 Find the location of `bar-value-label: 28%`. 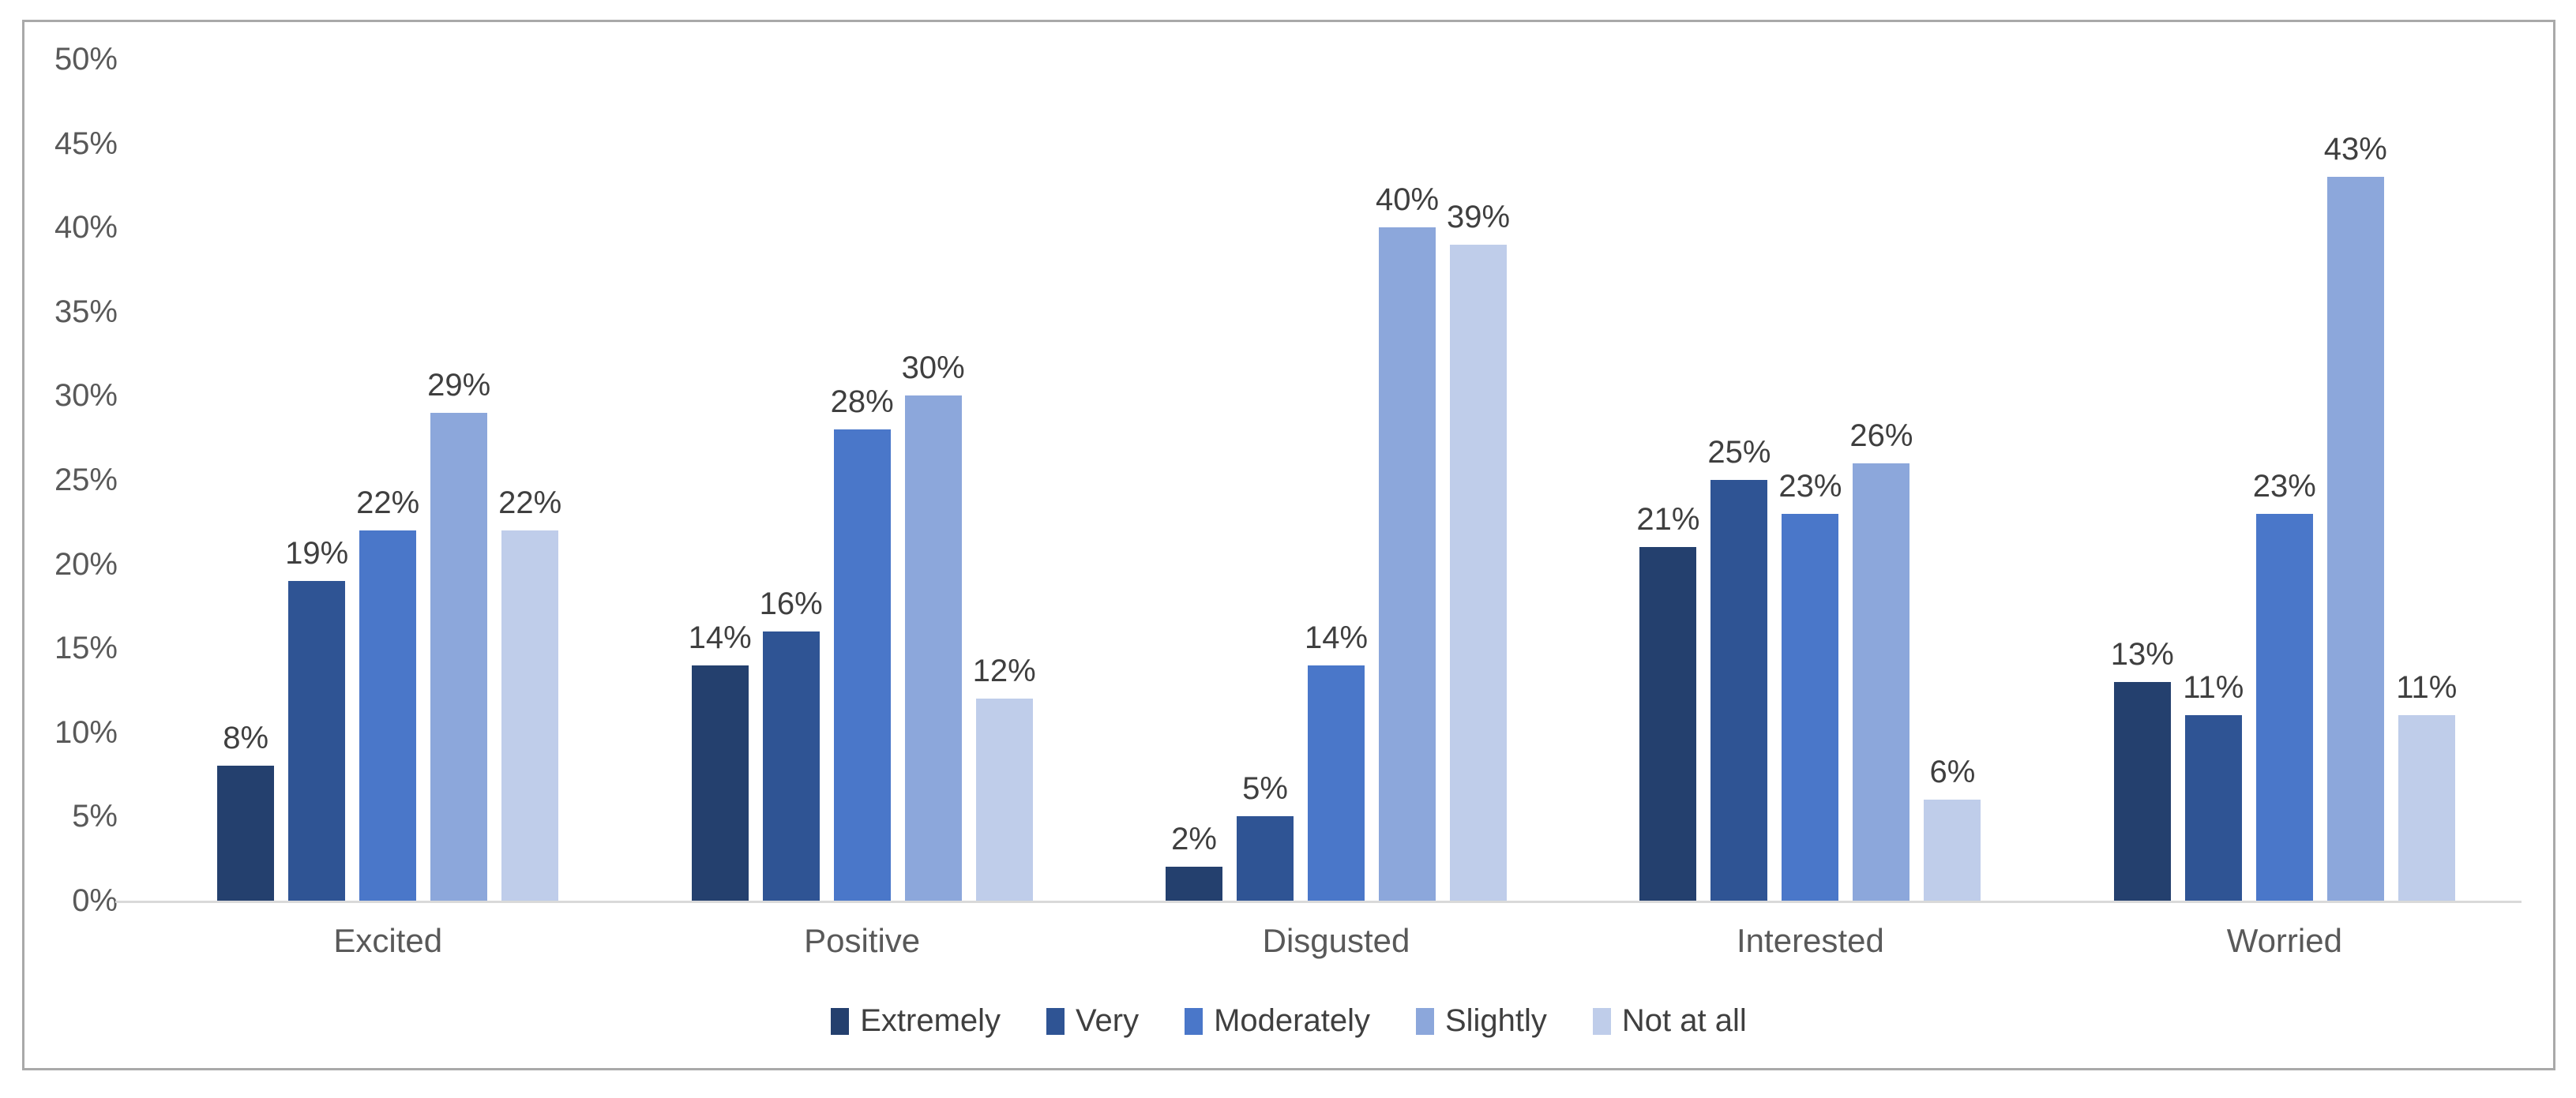

bar-value-label: 28% is located at coordinates (862, 402).